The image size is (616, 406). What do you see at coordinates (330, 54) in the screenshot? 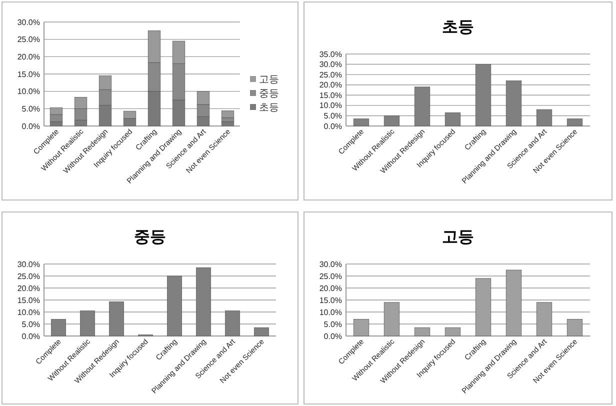
I see `y-tick-label: 35.0%` at bounding box center [330, 54].